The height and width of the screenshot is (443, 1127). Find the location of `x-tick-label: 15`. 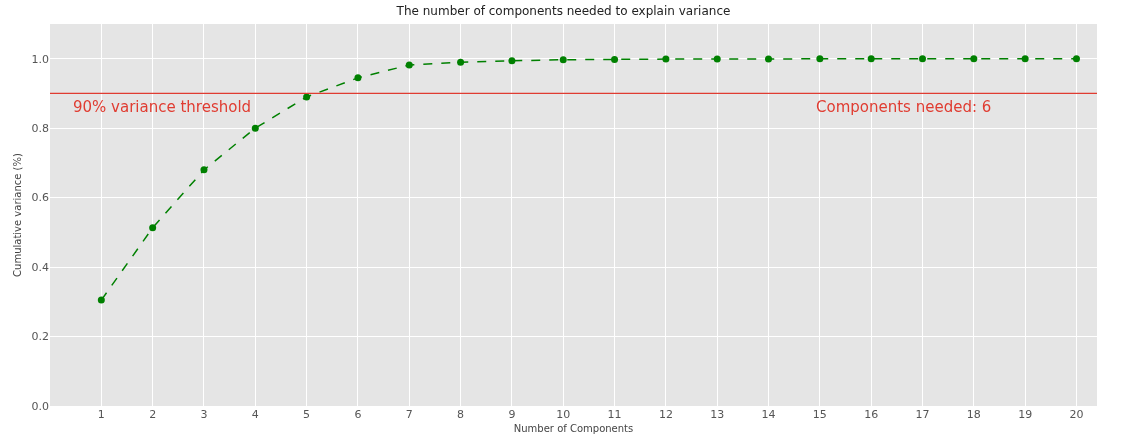

x-tick-label: 15 is located at coordinates (819, 414).